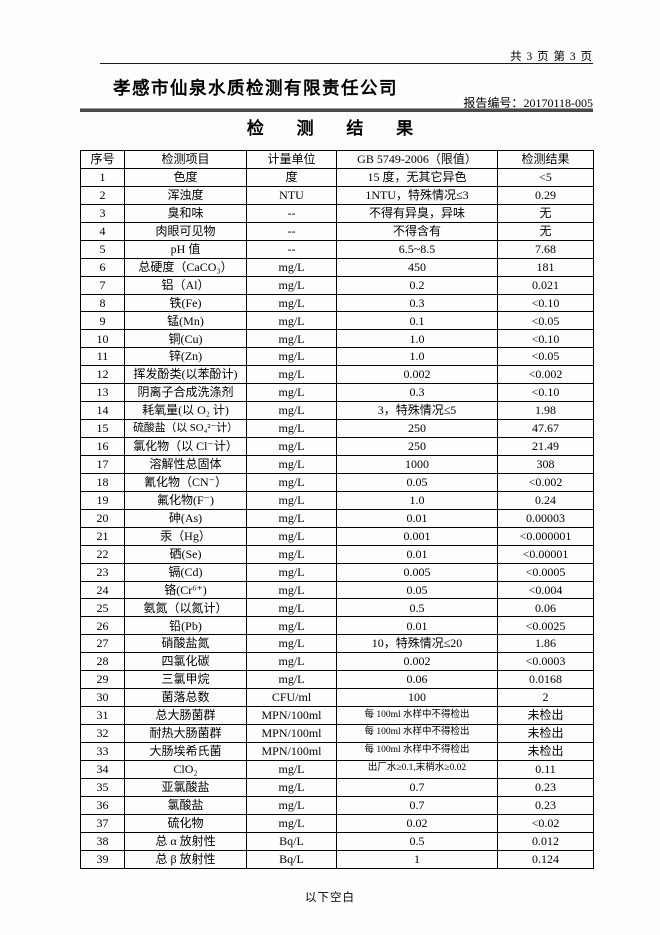 This screenshot has height=935, width=660. I want to click on table-row: 5 pH 值 -- 6.5~8.5 7.68, so click(337, 249).